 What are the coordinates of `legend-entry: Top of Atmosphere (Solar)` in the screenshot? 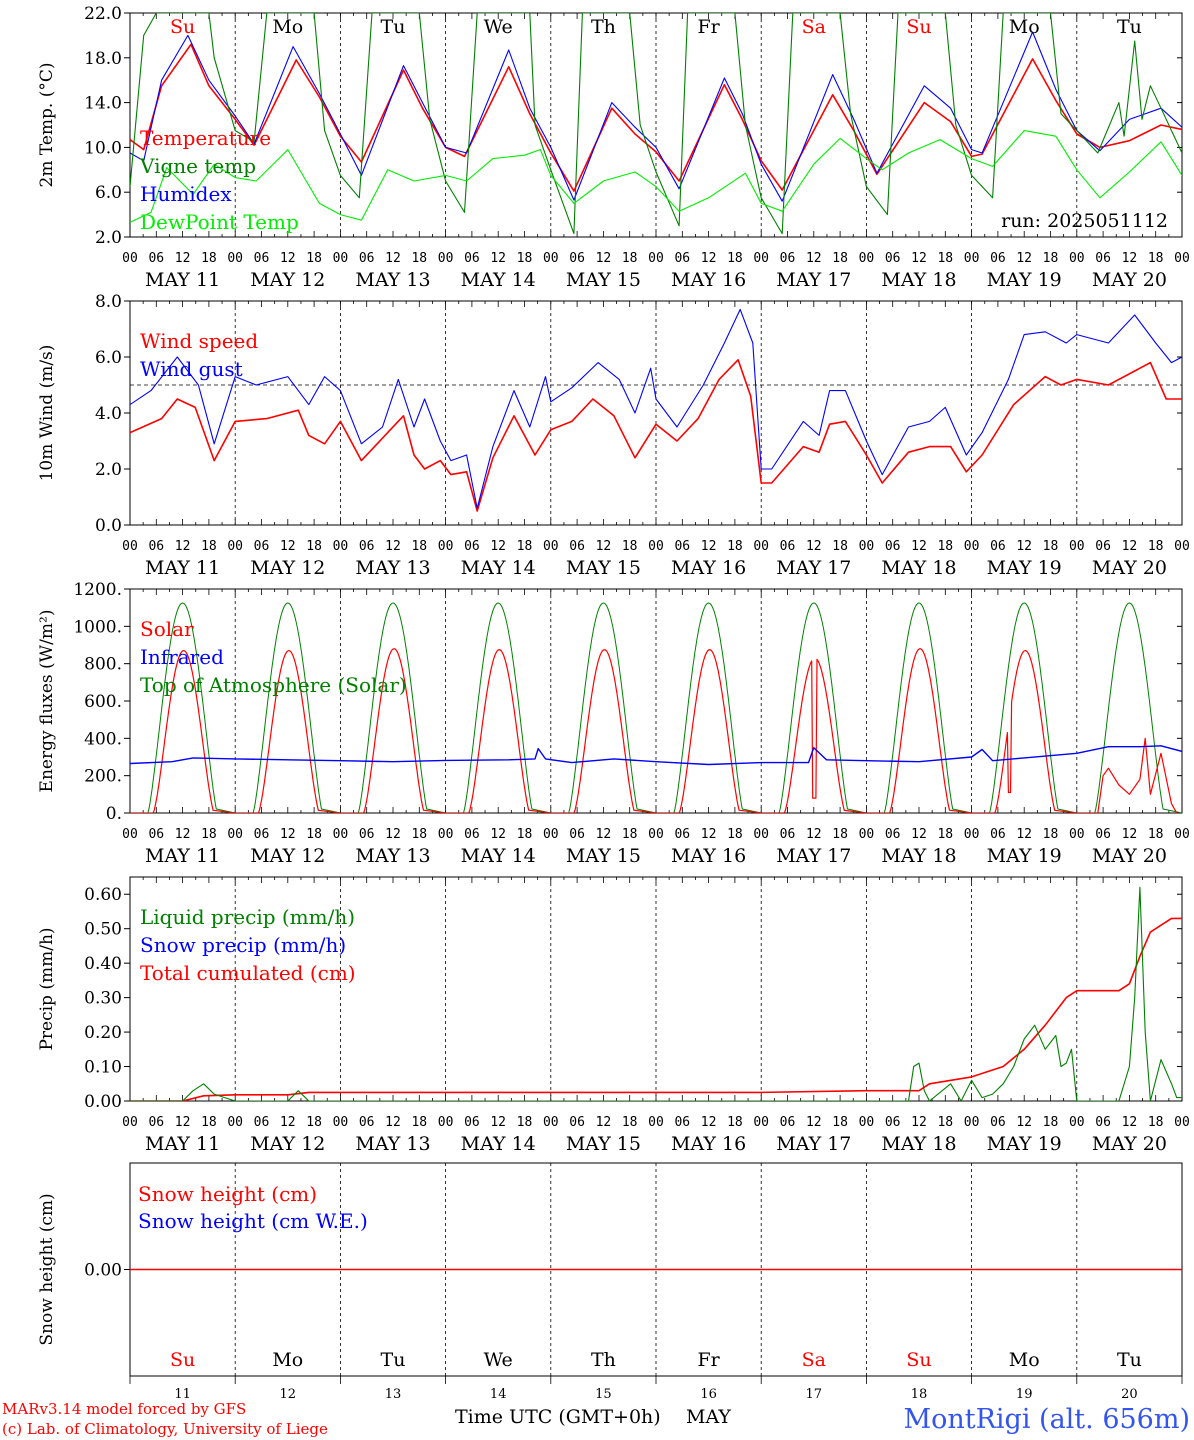 It's located at (273, 685).